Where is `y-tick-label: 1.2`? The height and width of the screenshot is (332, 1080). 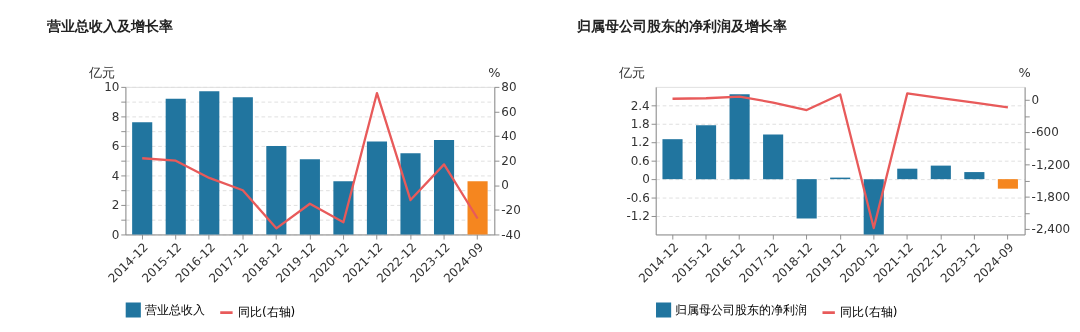 y-tick-label: 1.2 is located at coordinates (640, 142).